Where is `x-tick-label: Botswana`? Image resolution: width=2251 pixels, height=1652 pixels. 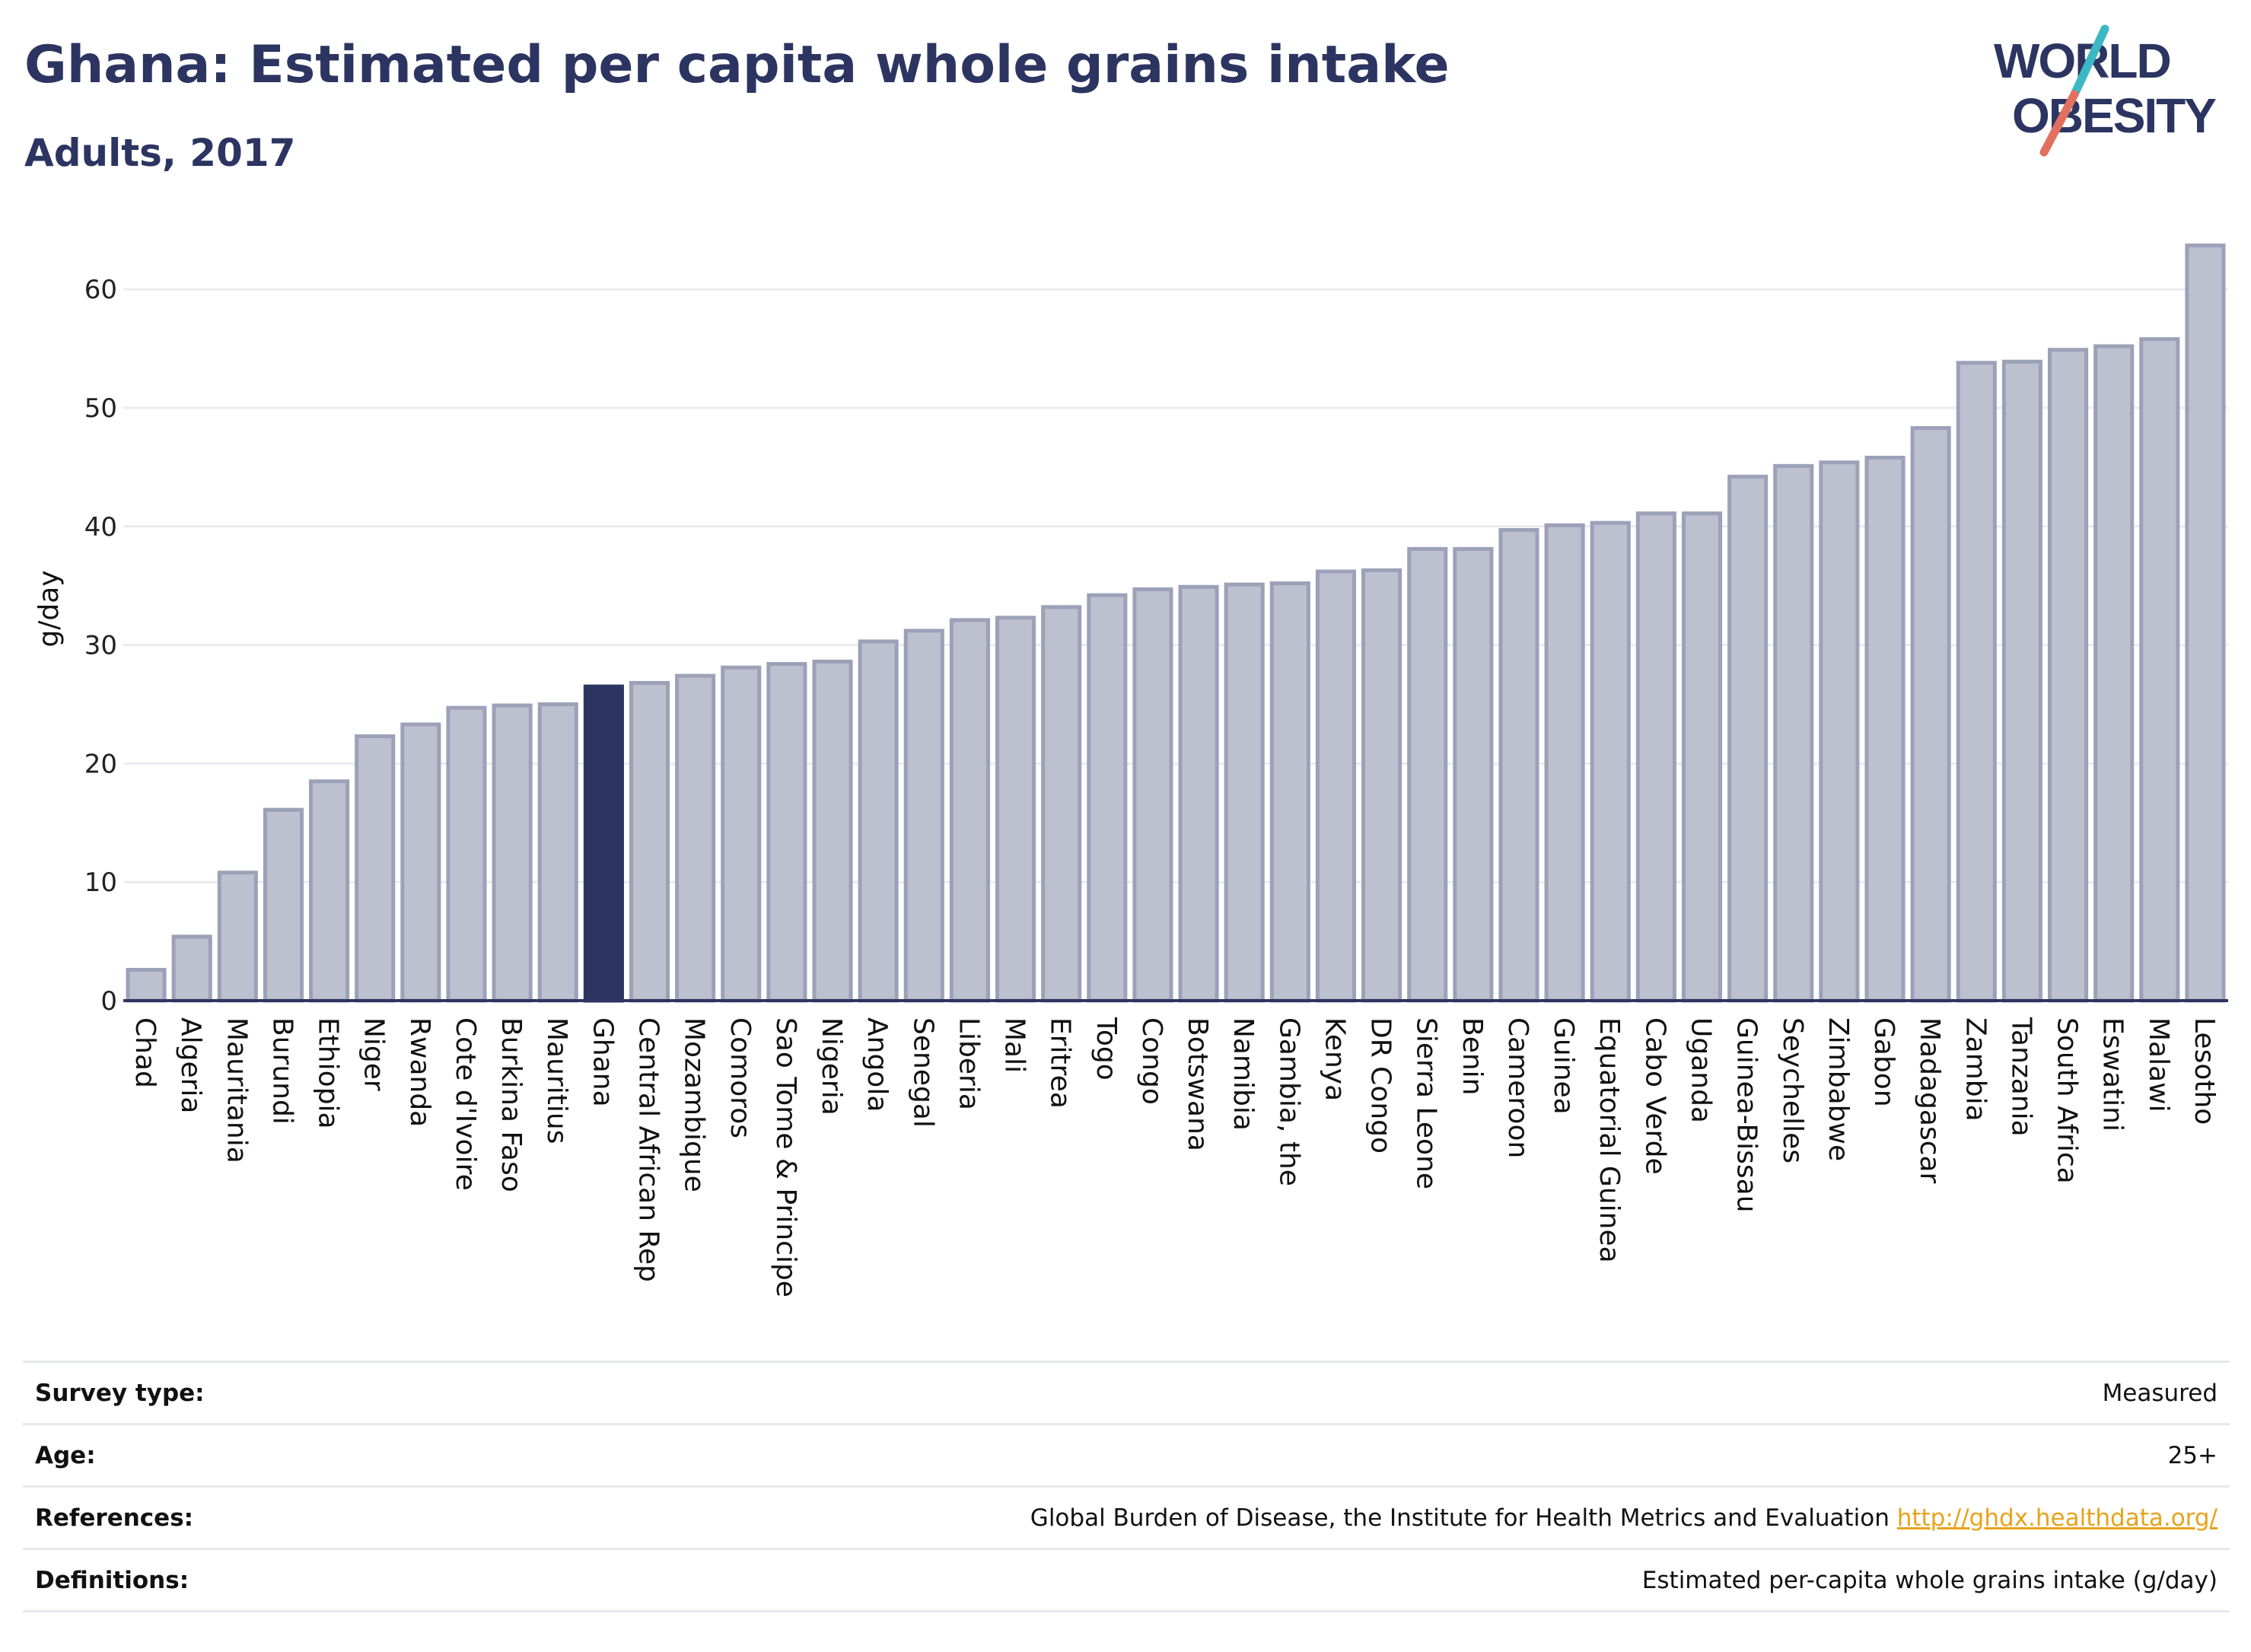 x-tick-label: Botswana is located at coordinates (1197, 1084).